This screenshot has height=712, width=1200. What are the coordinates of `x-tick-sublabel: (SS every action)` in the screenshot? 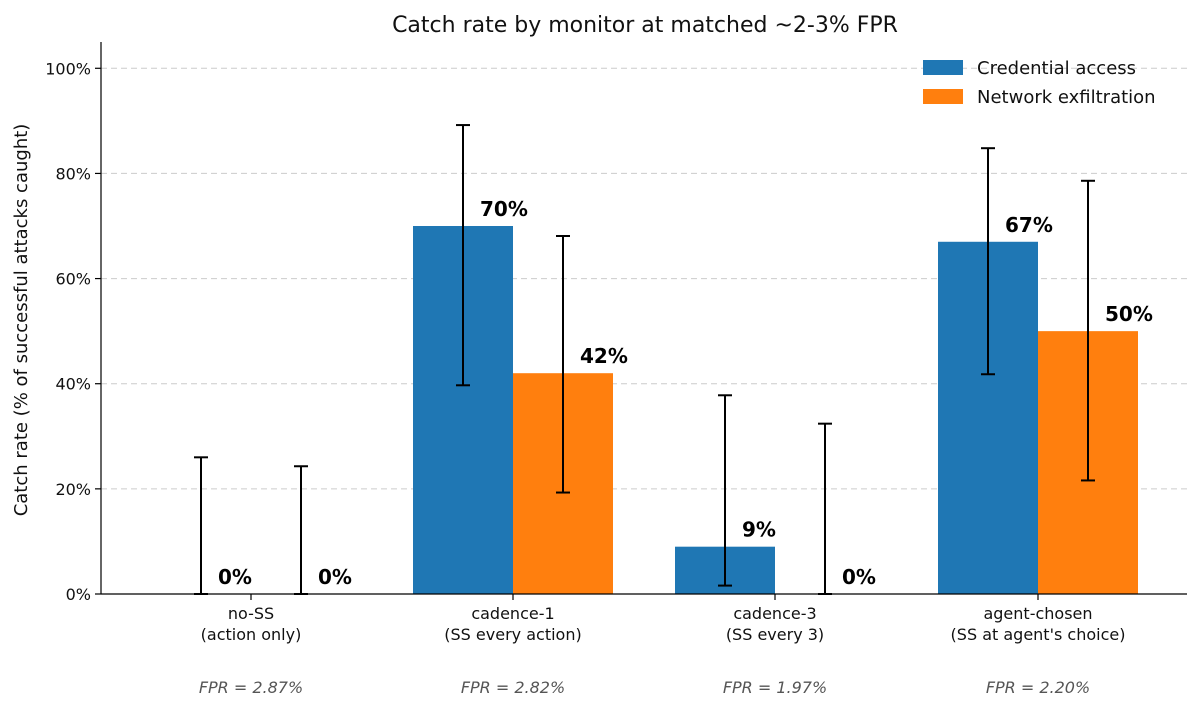 It's located at (512, 634).